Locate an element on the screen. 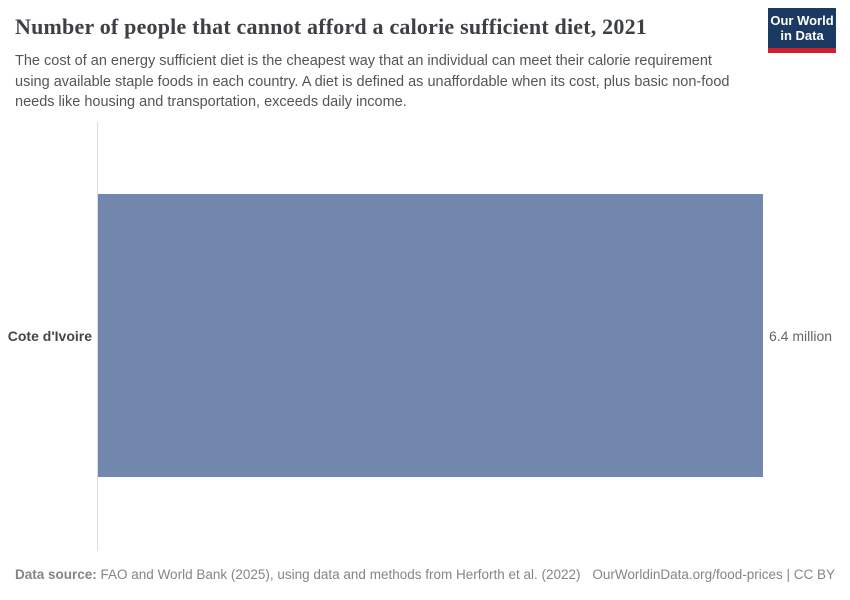 The height and width of the screenshot is (600, 850). data-source-label: Data source: is located at coordinates (56, 574).